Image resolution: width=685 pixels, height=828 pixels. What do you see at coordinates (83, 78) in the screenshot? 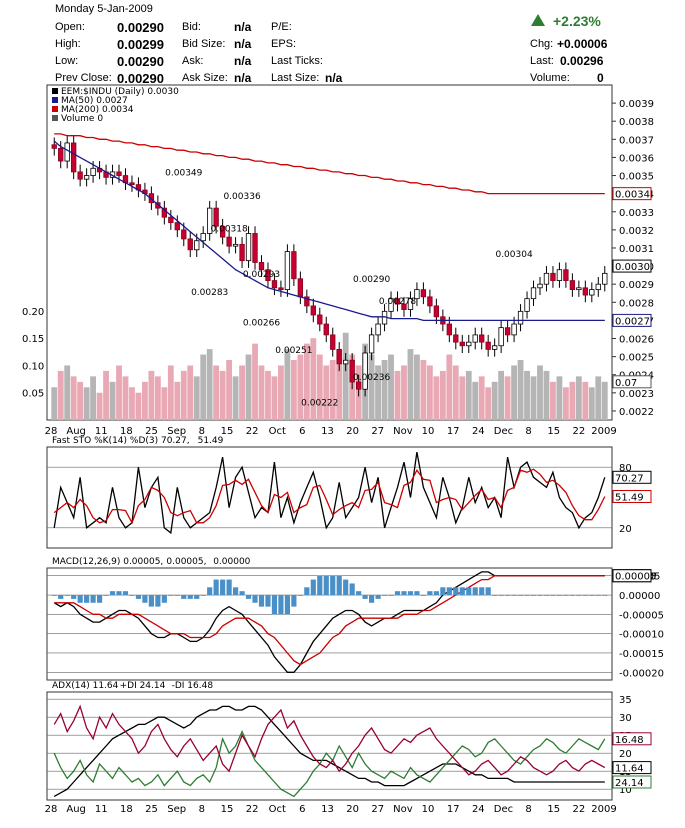
I see `prev-close-label: Prev Close:` at bounding box center [83, 78].